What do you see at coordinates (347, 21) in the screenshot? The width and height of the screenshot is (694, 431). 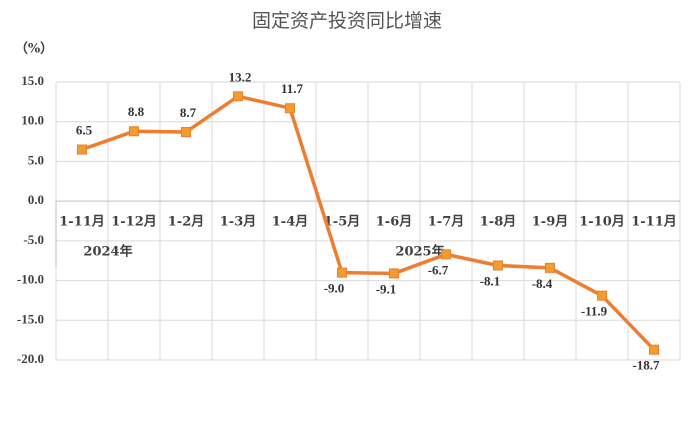 I see `chart-title: 固定资产投资同比增速` at bounding box center [347, 21].